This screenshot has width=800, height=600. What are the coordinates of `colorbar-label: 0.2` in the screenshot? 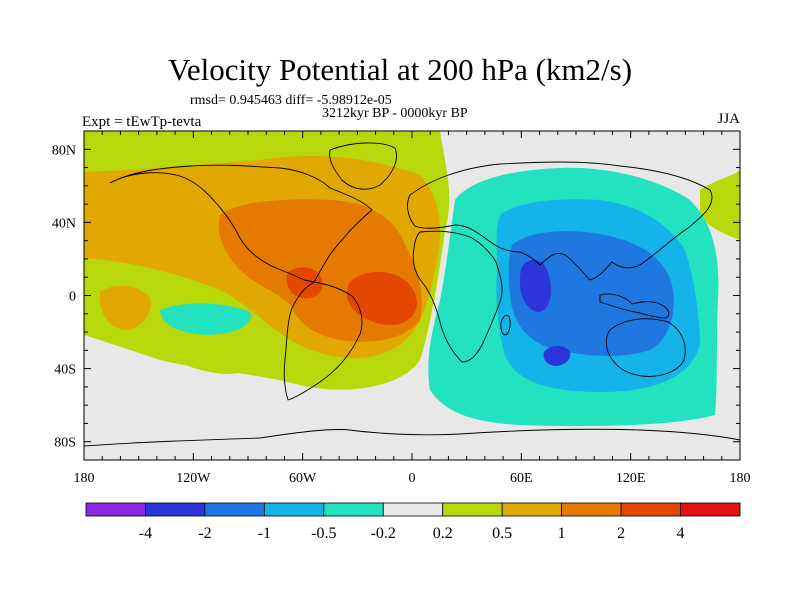 It's located at (443, 533).